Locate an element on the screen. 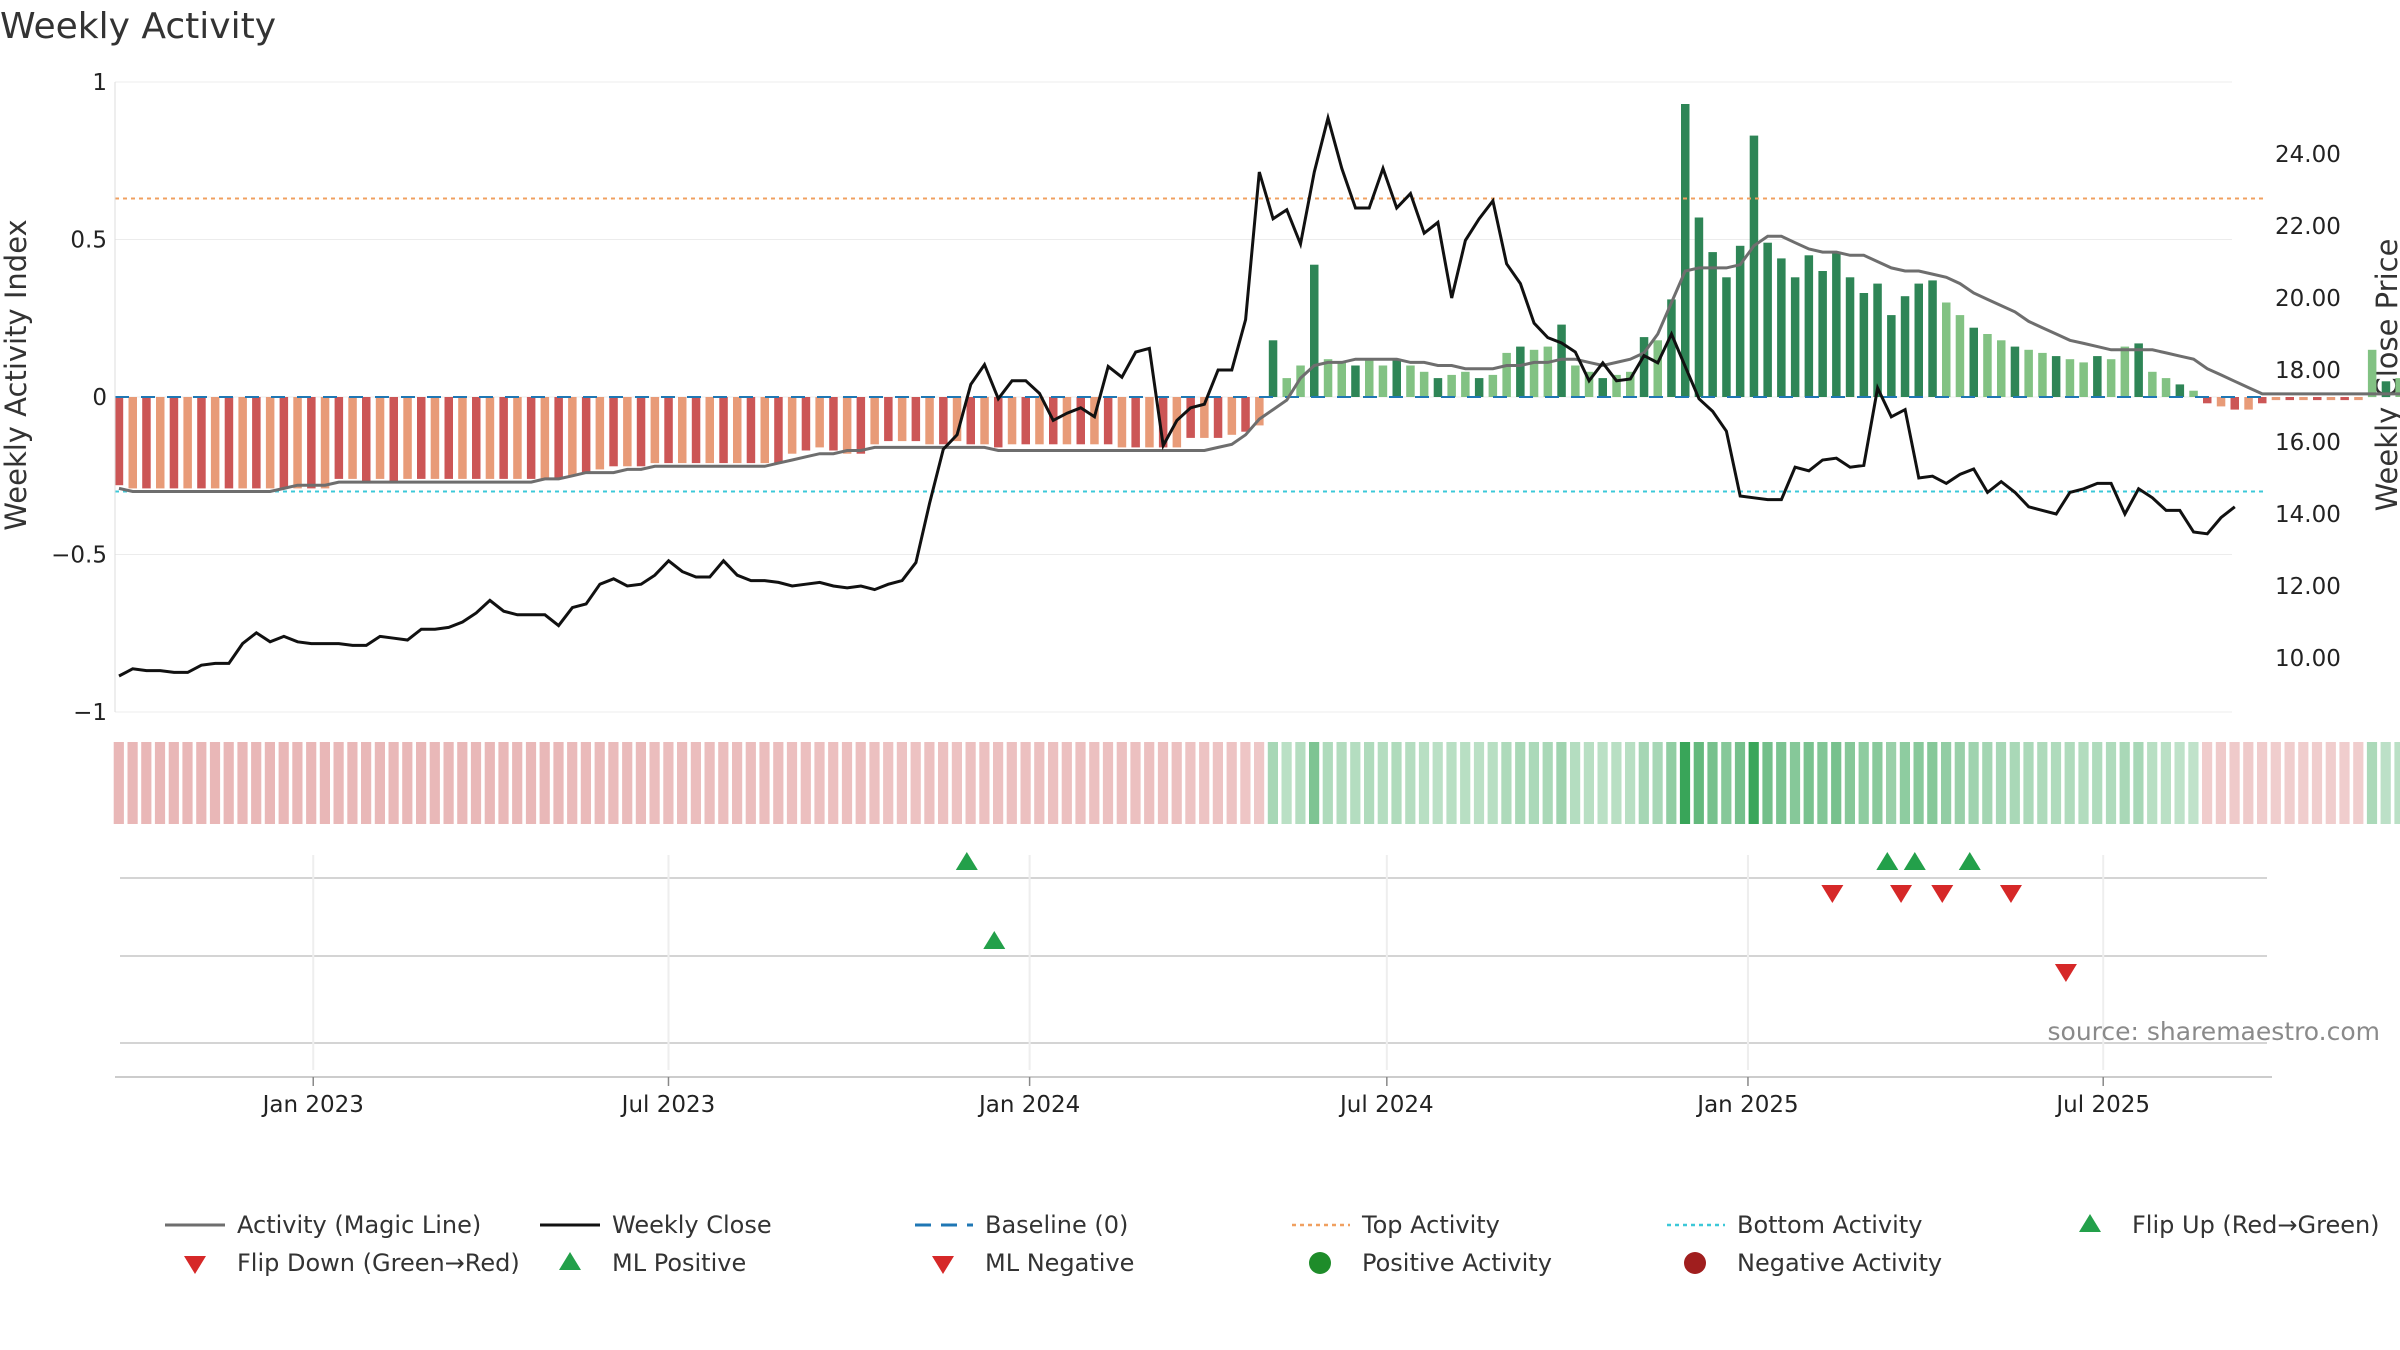  x-tick-label: Jul 2024 is located at coordinates (1386, 1105).